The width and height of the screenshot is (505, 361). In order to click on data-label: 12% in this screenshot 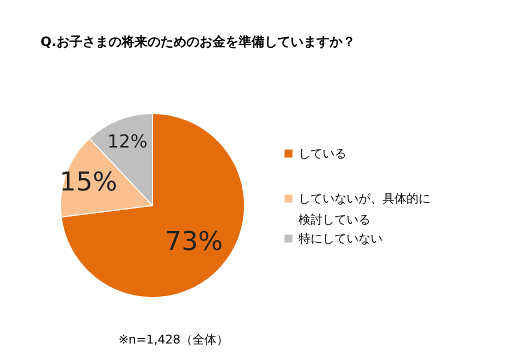, I will do `click(127, 142)`.